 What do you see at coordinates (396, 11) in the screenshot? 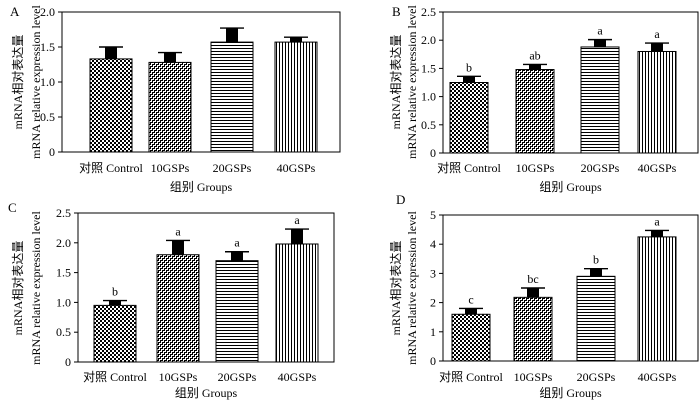
I see `panel-letter: B` at bounding box center [396, 11].